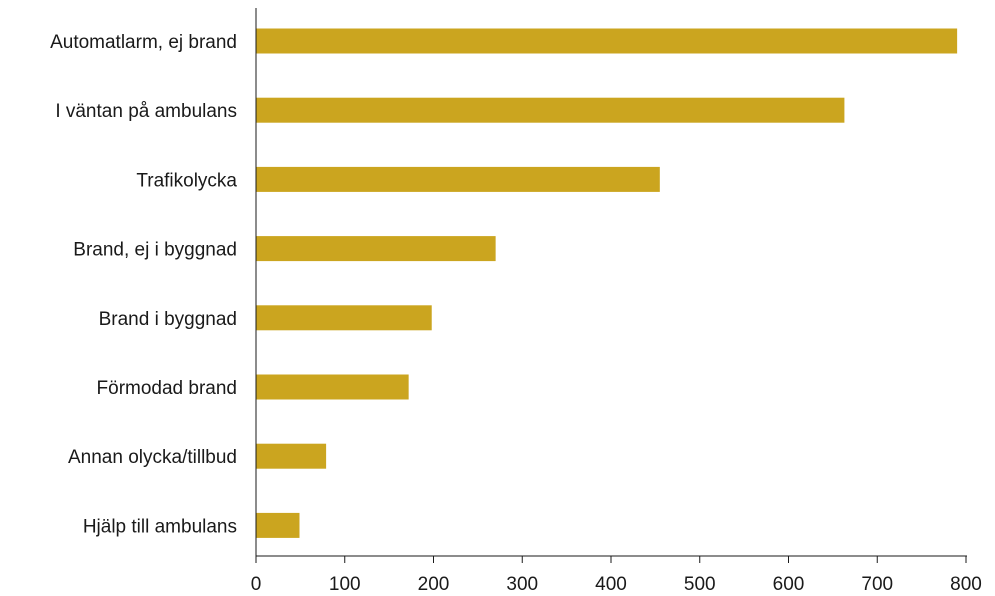  Describe the element at coordinates (167, 388) in the screenshot. I see `category-label: Förmodad brand` at that location.